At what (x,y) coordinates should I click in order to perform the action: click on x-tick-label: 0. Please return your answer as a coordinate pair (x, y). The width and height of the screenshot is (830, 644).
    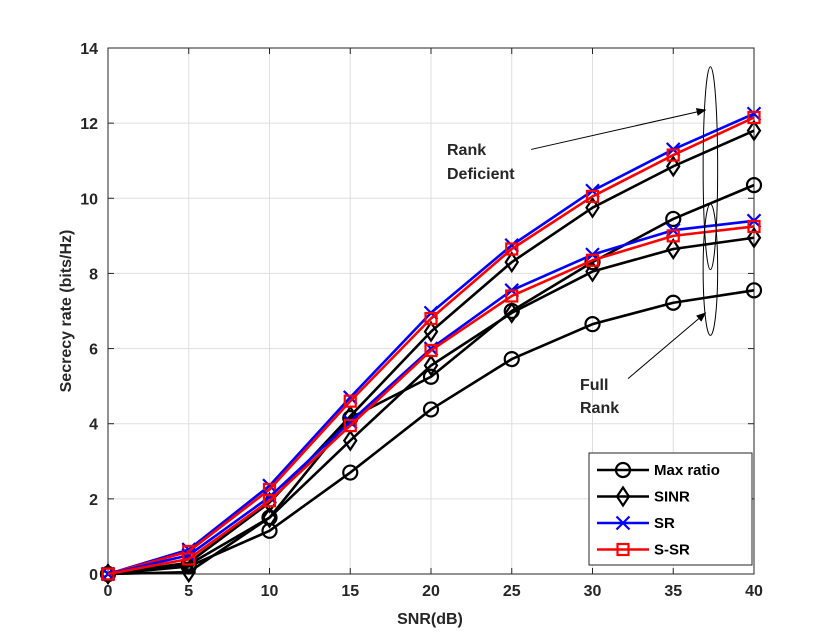
    Looking at the image, I should click on (108, 591).